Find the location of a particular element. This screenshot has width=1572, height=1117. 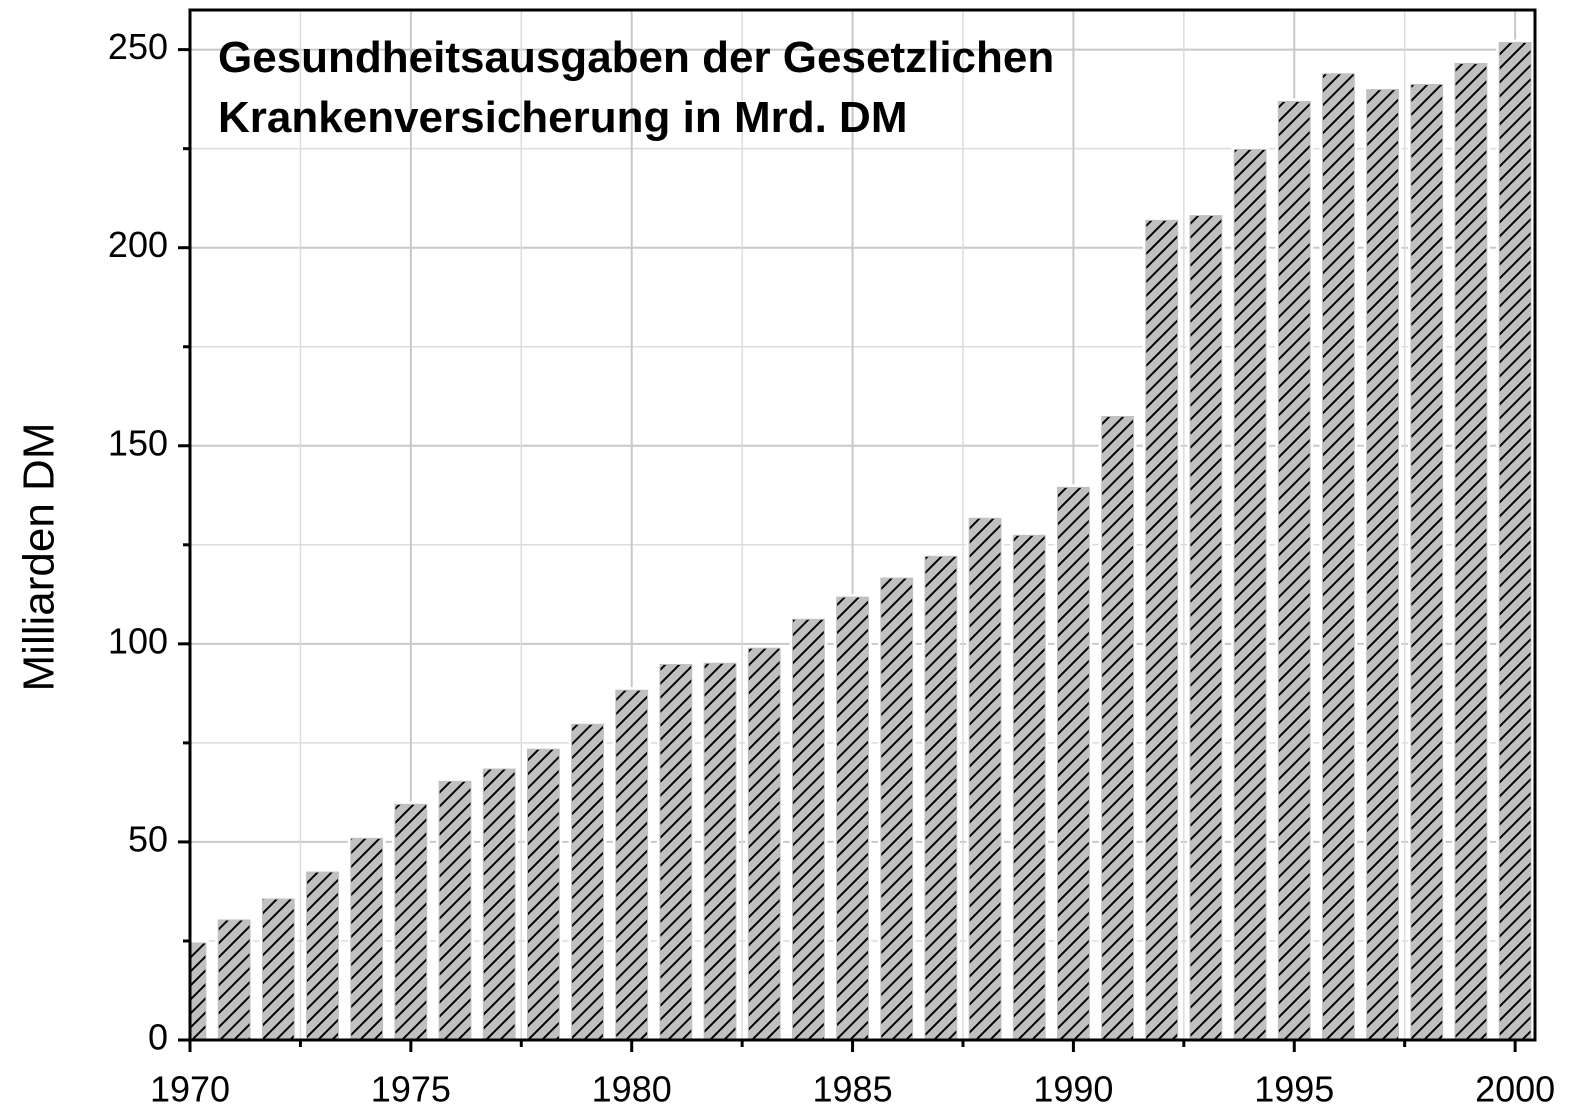

y-tick-label: 200 is located at coordinates (138, 244).